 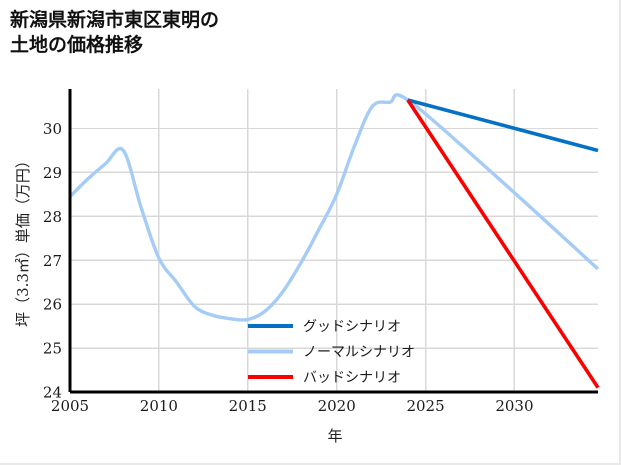 I want to click on legend-label: グッドシナリオ, so click(x=352, y=327).